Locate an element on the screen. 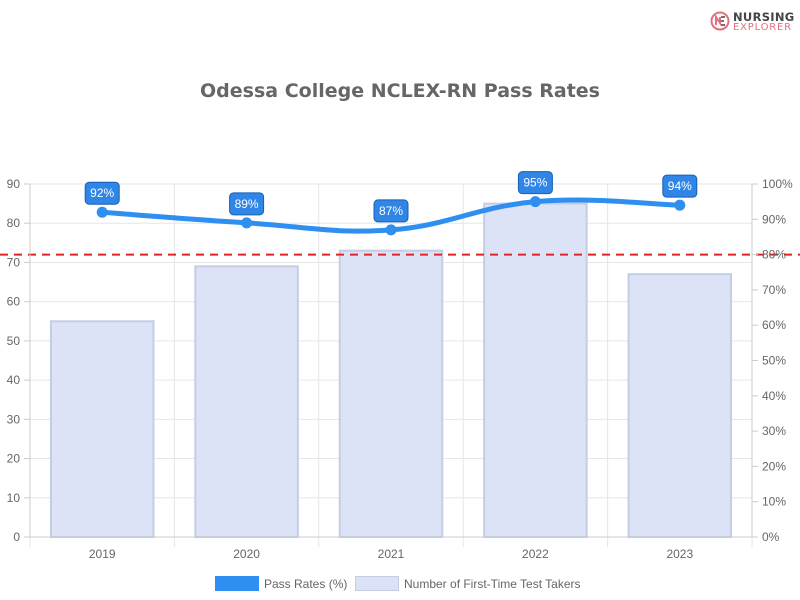 Image resolution: width=800 pixels, height=600 pixels. nursing-explorer-logo-icon is located at coordinates (720, 21).